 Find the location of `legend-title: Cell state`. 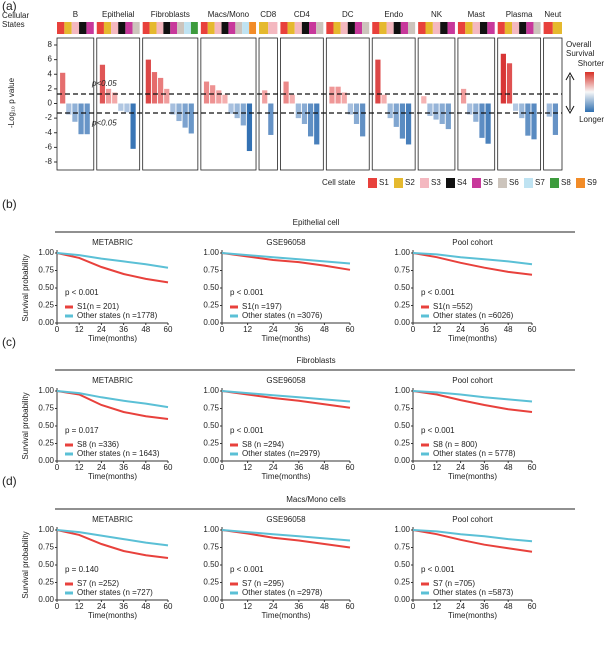

legend-title: Cell state is located at coordinates (339, 182).